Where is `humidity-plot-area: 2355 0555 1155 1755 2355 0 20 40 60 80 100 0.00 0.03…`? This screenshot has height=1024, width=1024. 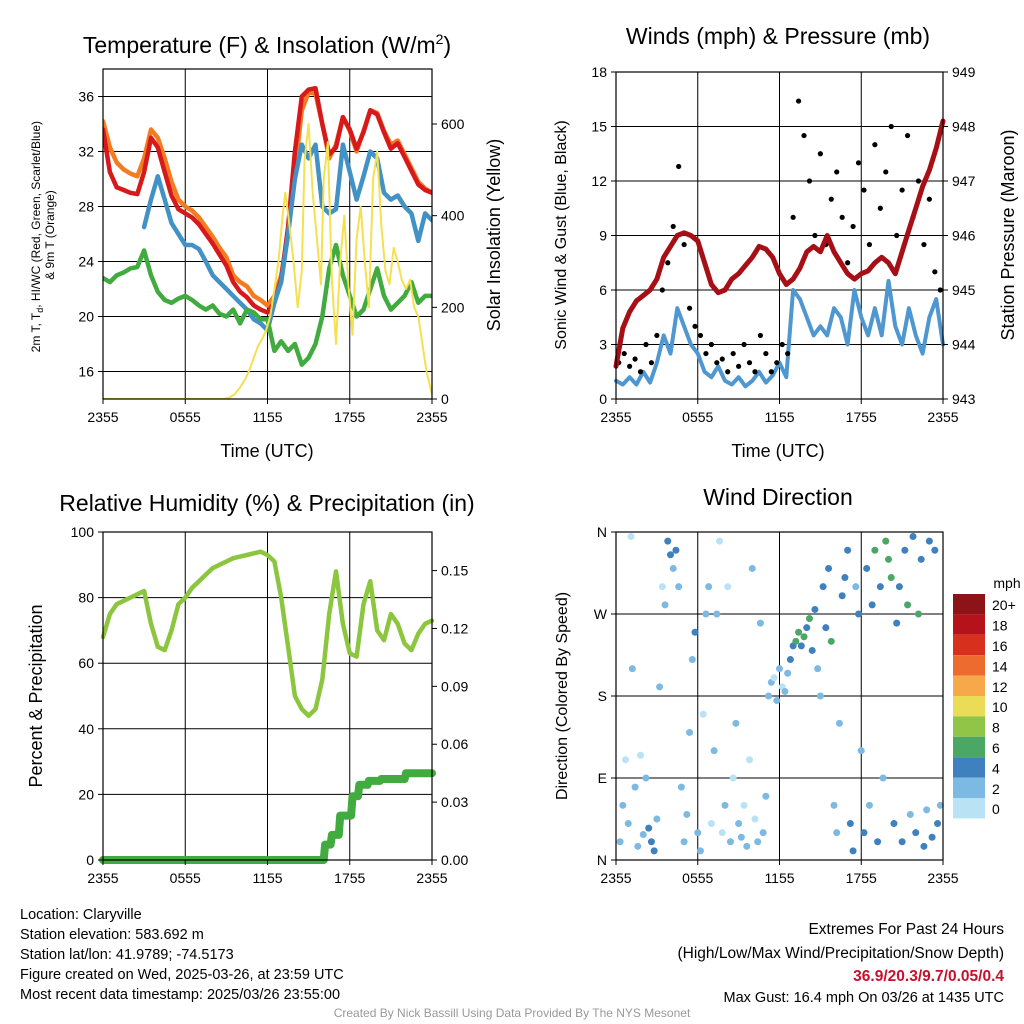 humidity-plot-area: 2355 0555 1155 1755 2355 0 20 40 60 80 100 0.00 0.03… is located at coordinates (270, 705).